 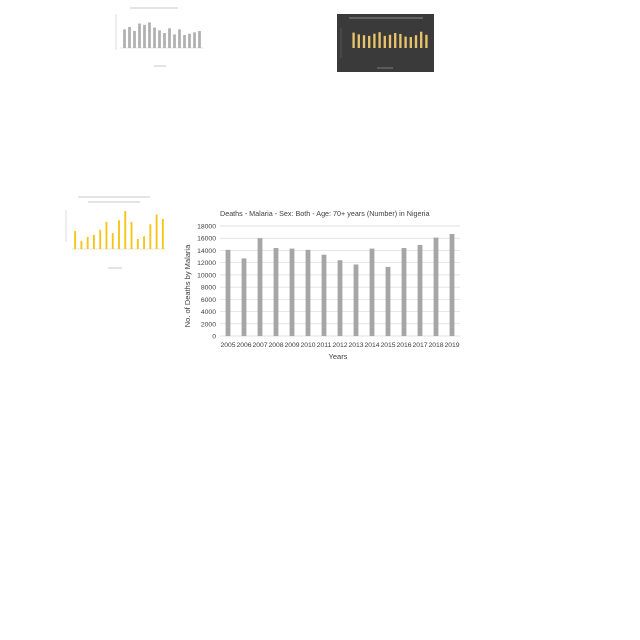 I want to click on bar-2016, so click(x=404, y=292).